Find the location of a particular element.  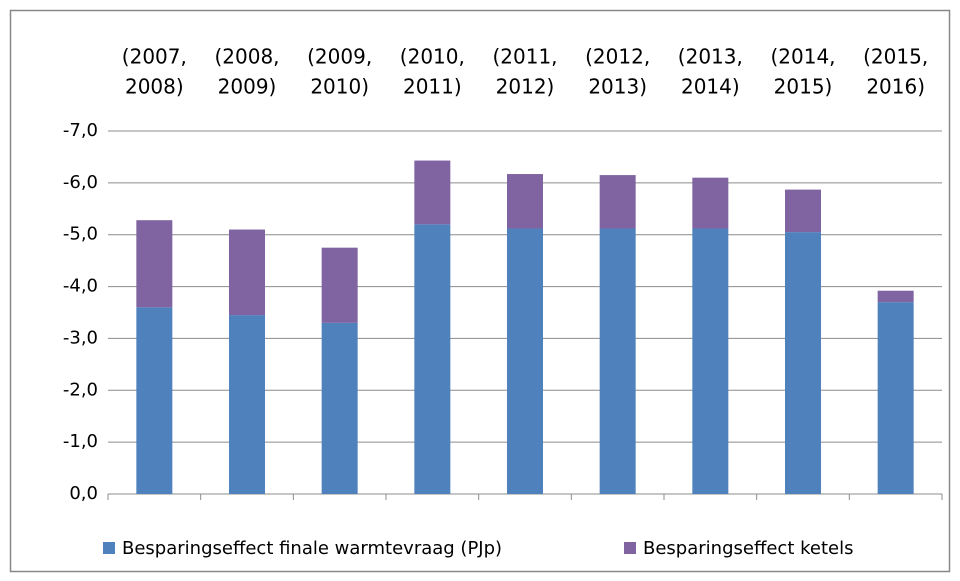

y-tick-label: -2,0 is located at coordinates (80, 389).